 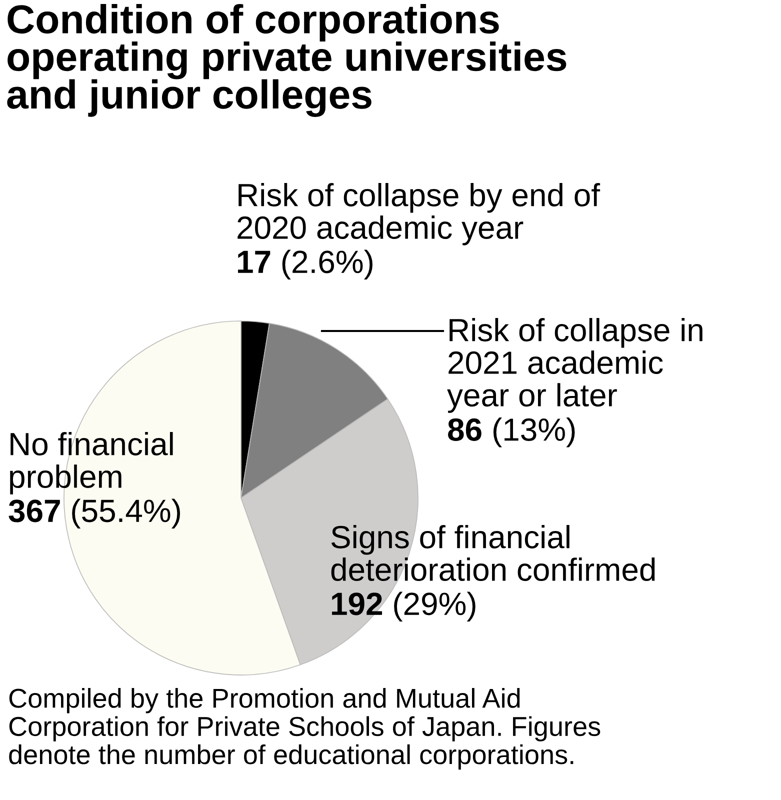 What do you see at coordinates (404, 607) in the screenshot?
I see `data-label: 192 (29%)` at bounding box center [404, 607].